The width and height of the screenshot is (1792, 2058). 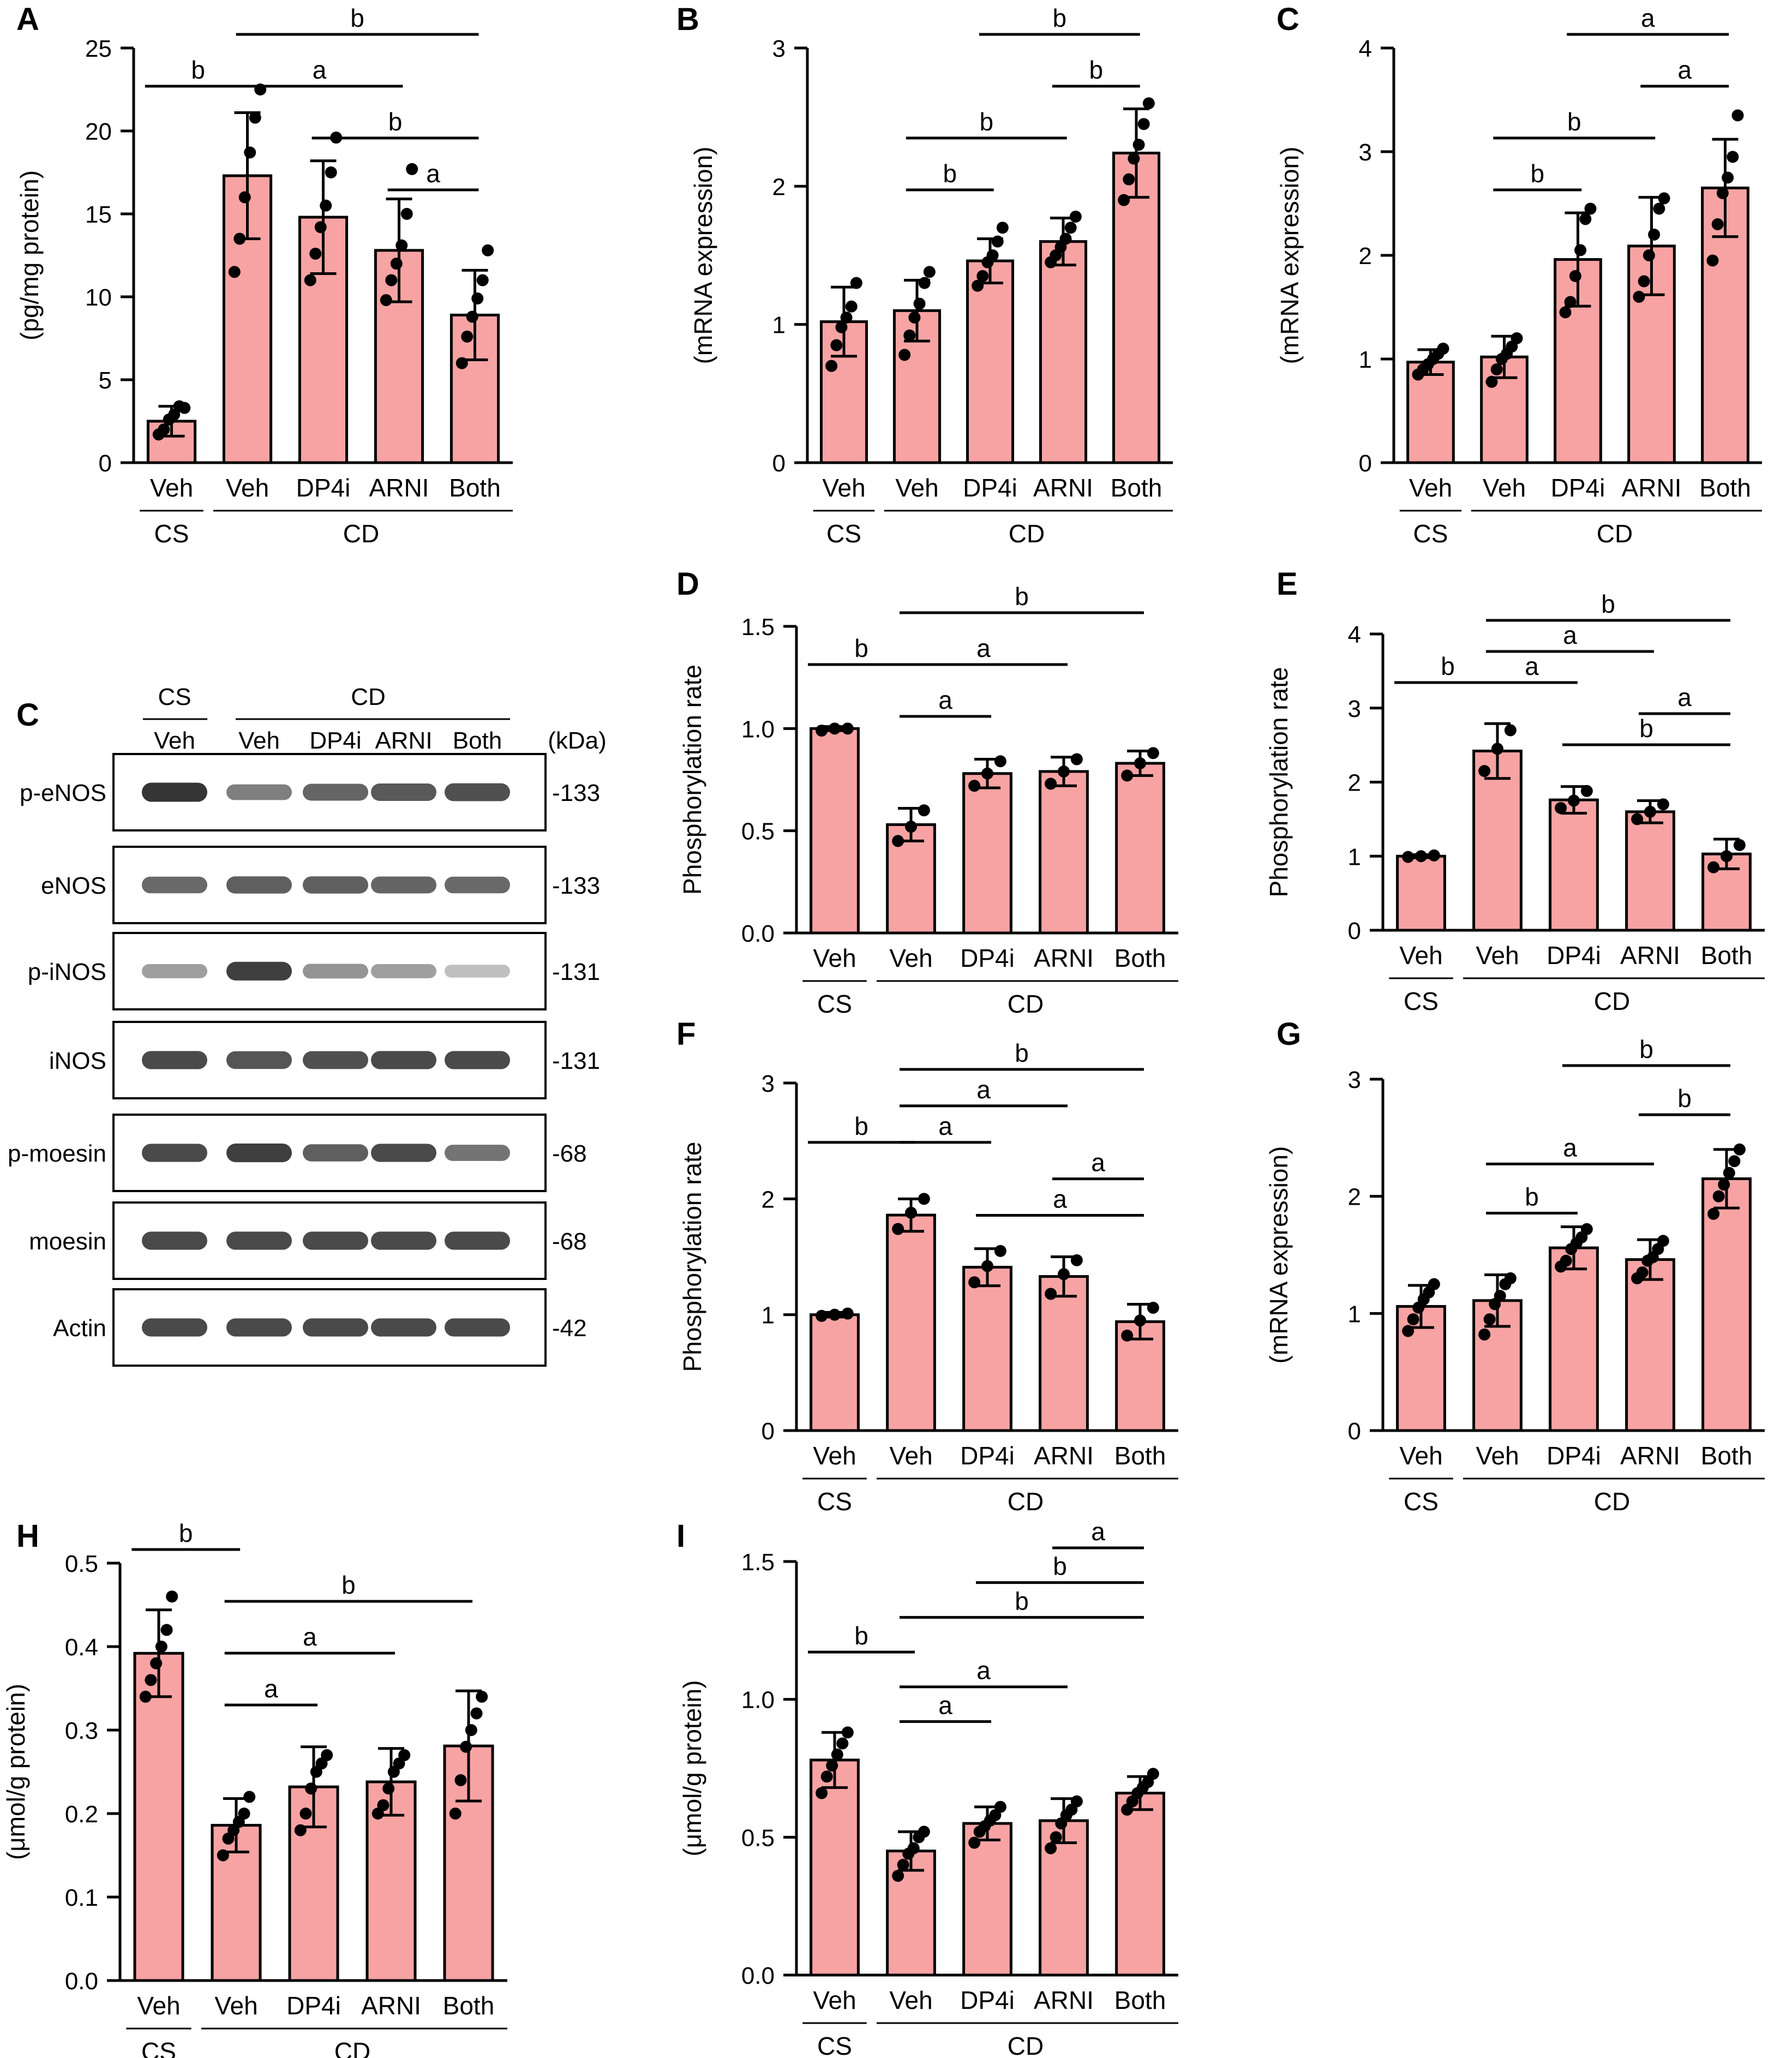 I want to click on x-tick-label: ARNI, so click(x=1064, y=958).